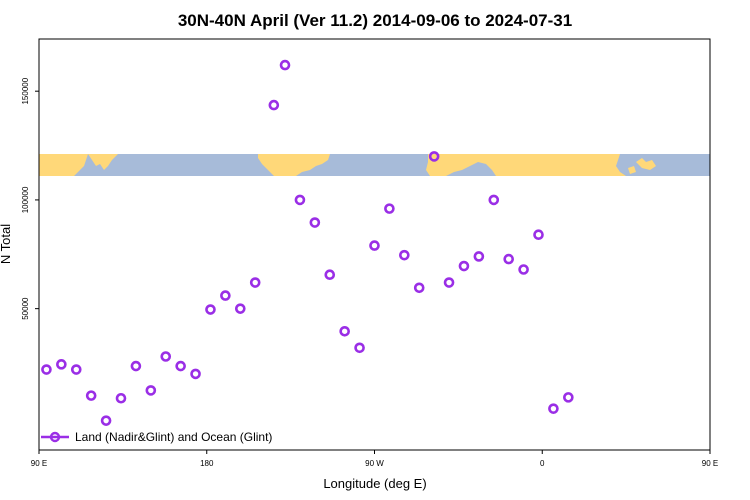 The image size is (750, 500). What do you see at coordinates (374, 483) in the screenshot?
I see `x-axis-label: Longitude (deg E)` at bounding box center [374, 483].